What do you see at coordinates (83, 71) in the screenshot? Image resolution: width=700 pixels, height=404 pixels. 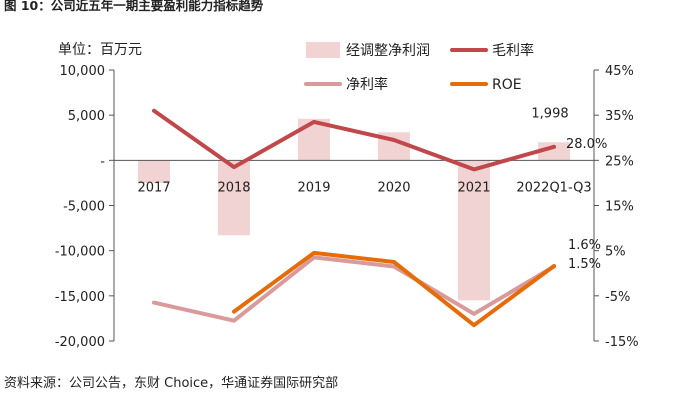 I see `left-tick-label: 10,000` at bounding box center [83, 71].